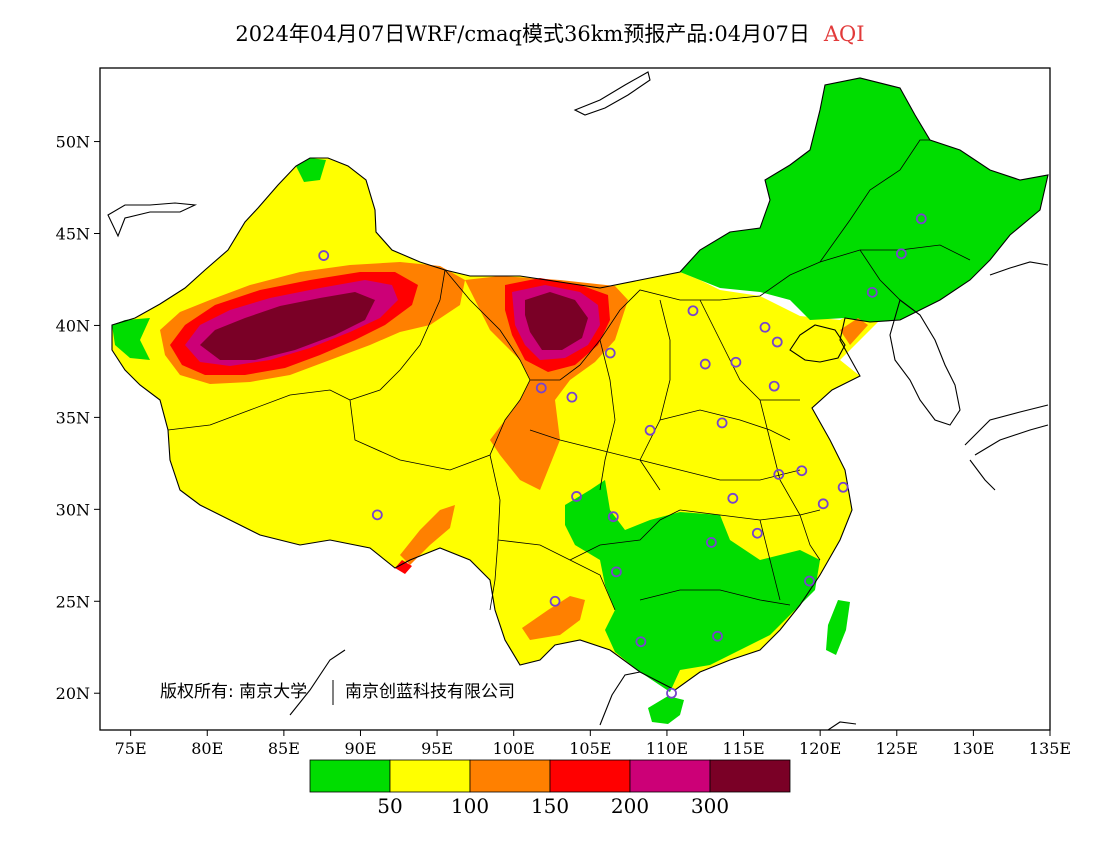 This screenshot has height=850, width=1100. I want to click on y-tick-label: 50N, so click(73, 142).